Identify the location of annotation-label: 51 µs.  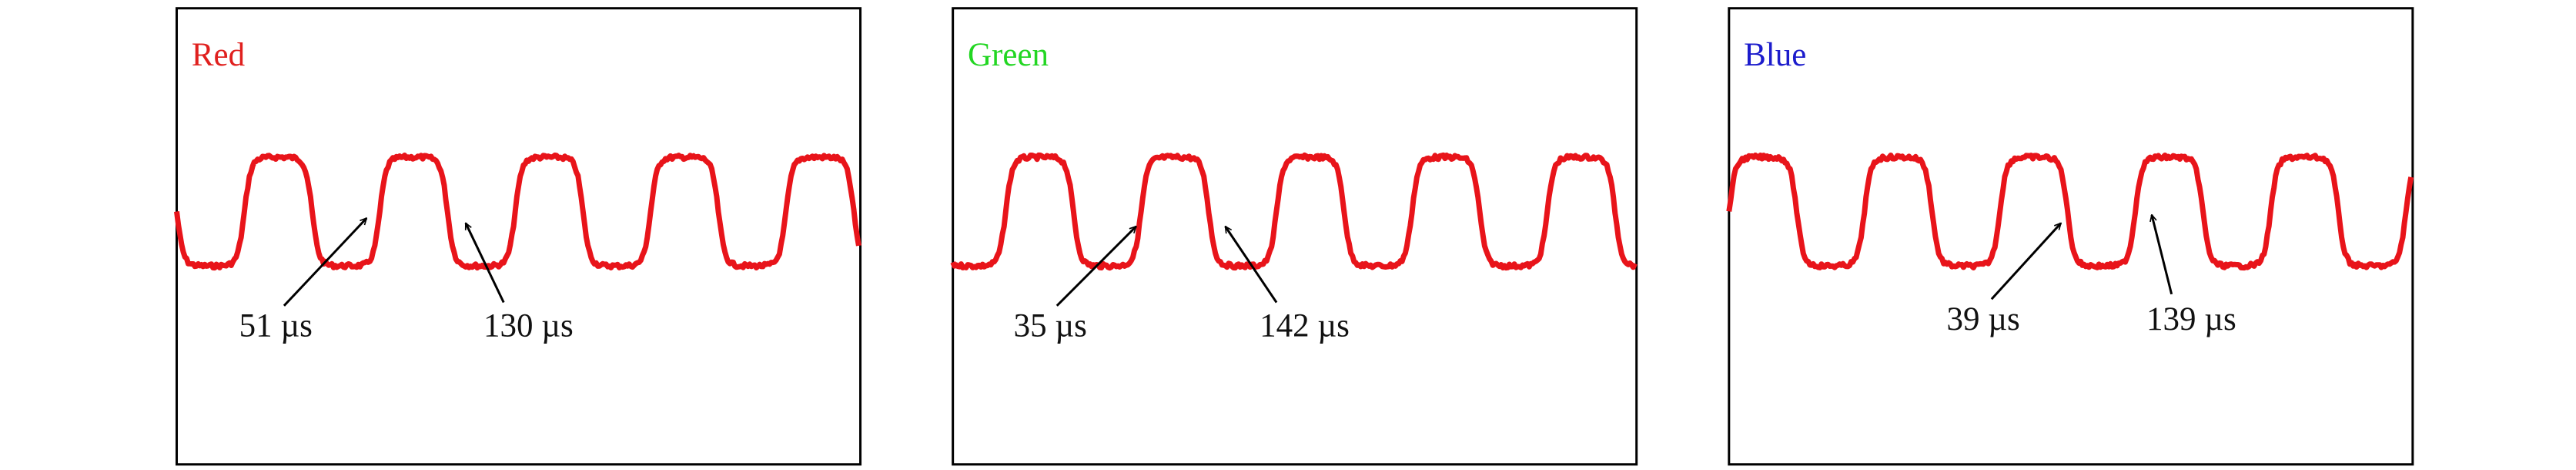
(276, 326).